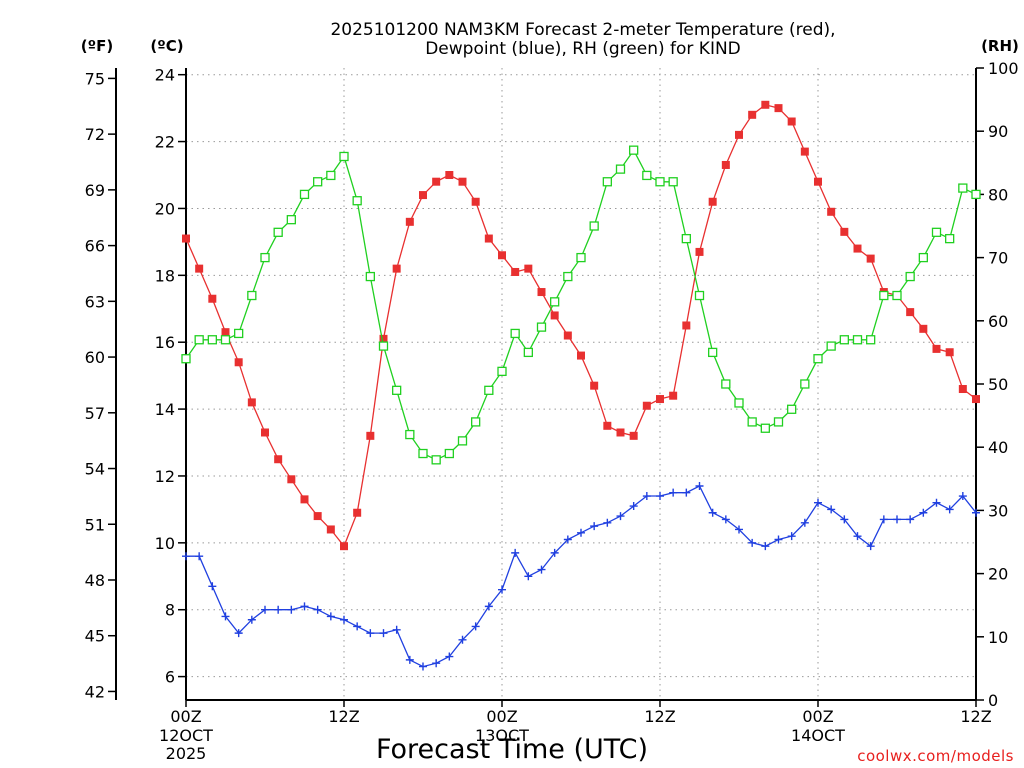 This screenshot has height=768, width=1024. Describe the element at coordinates (998, 258) in the screenshot. I see `rh-tick-label: 70` at that location.